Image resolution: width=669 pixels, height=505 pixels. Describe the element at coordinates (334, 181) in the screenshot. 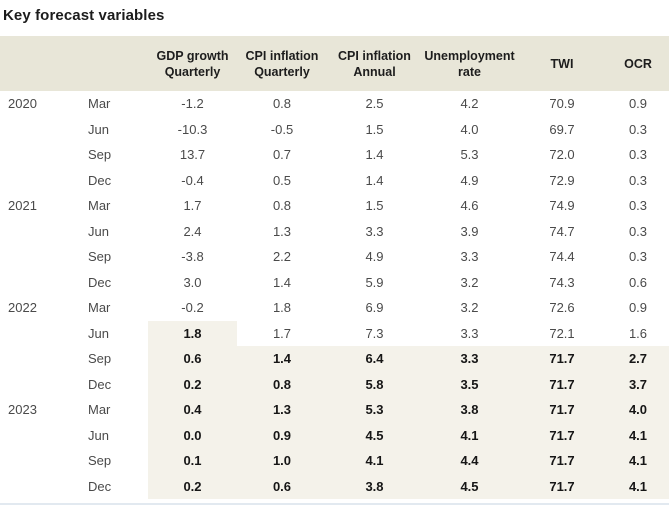

I see `table-row: Dec -0.4 0.5 1.4 4.9 72.9 0.3` at that location.